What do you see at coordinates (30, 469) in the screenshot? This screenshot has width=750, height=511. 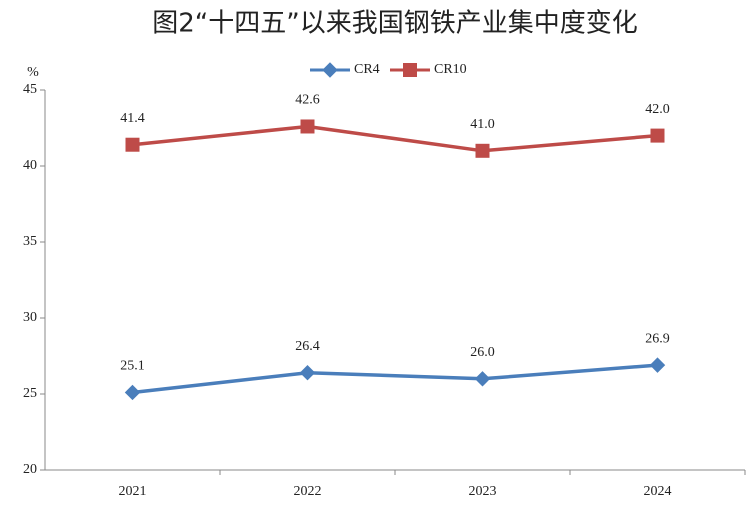 I see `y-tick-label: 20` at bounding box center [30, 469].